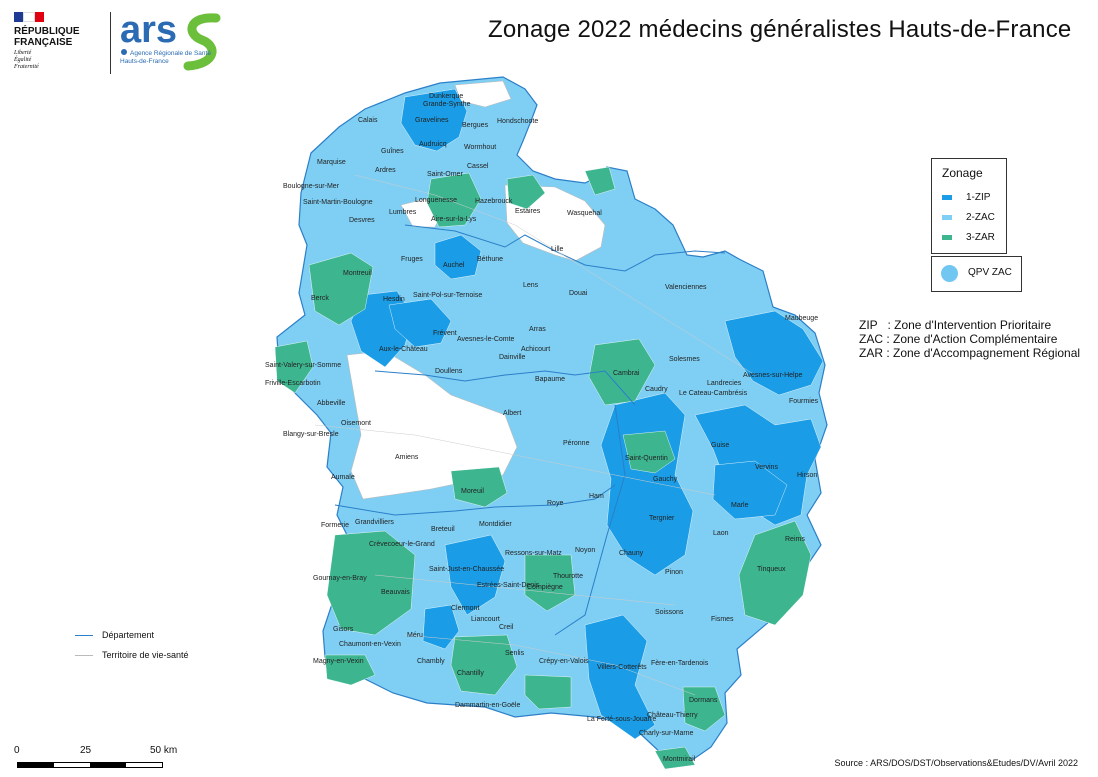  Describe the element at coordinates (576, 443) in the screenshot. I see `town-label: Péronne` at that location.